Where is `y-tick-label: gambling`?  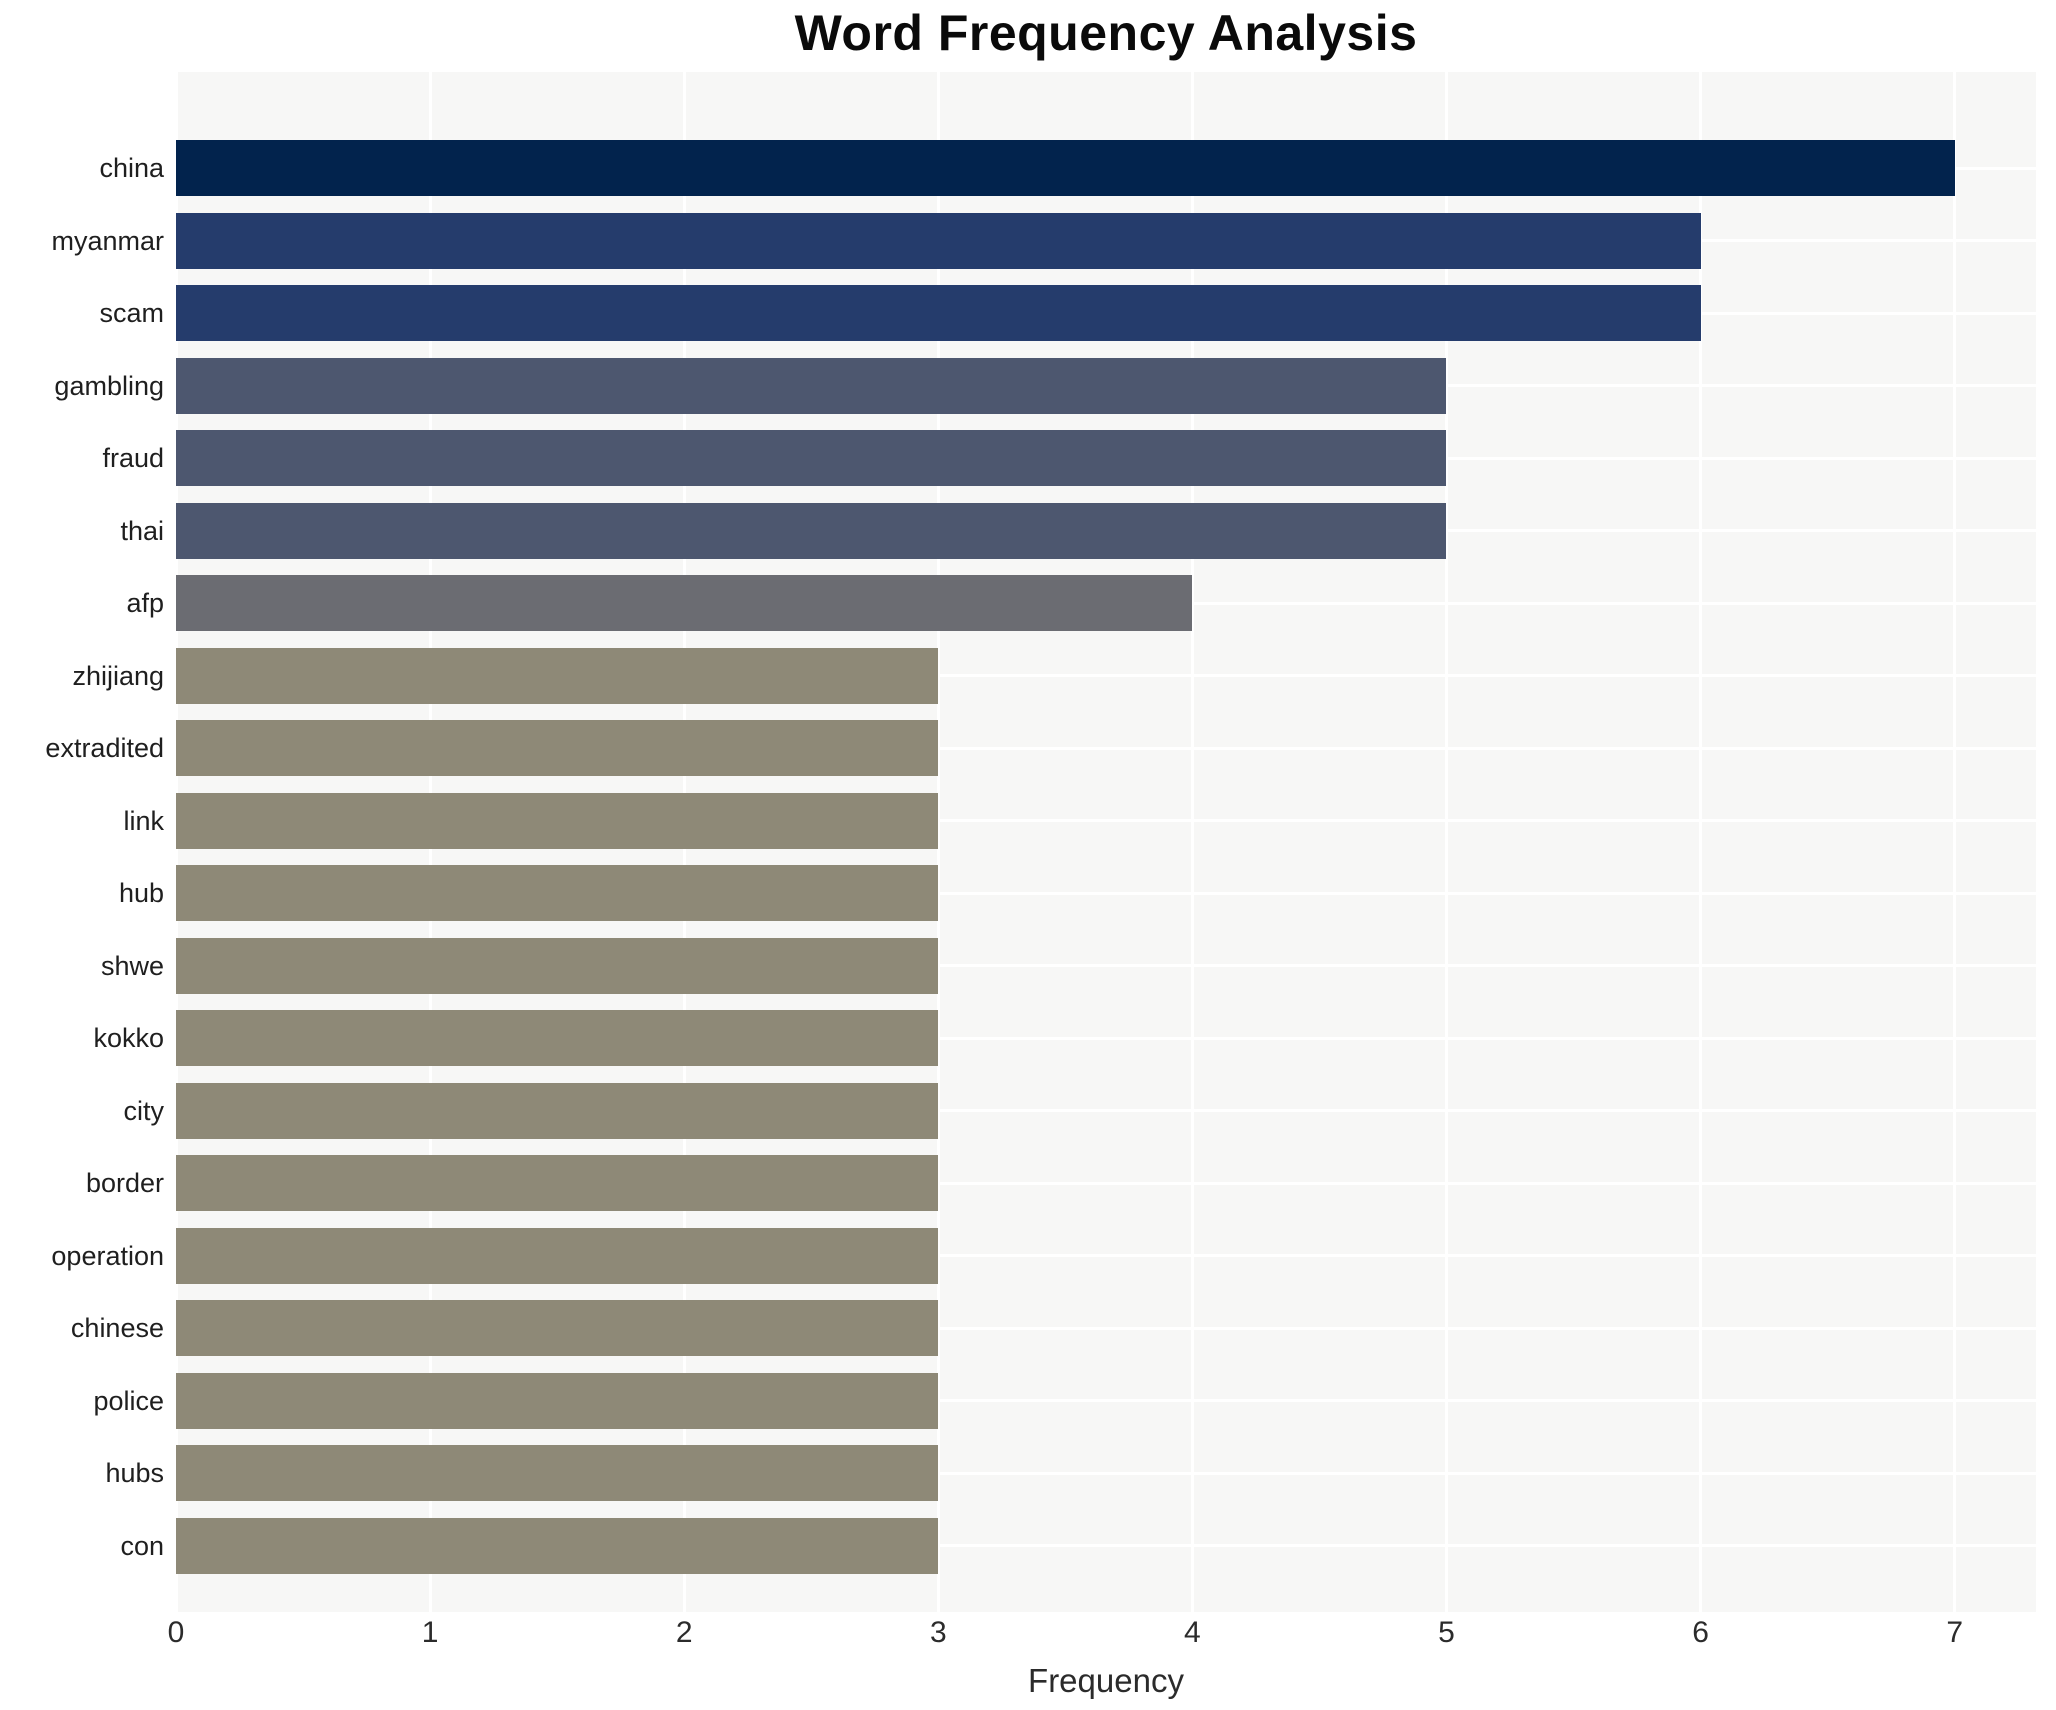
y-tick-label: gambling is located at coordinates (109, 385).